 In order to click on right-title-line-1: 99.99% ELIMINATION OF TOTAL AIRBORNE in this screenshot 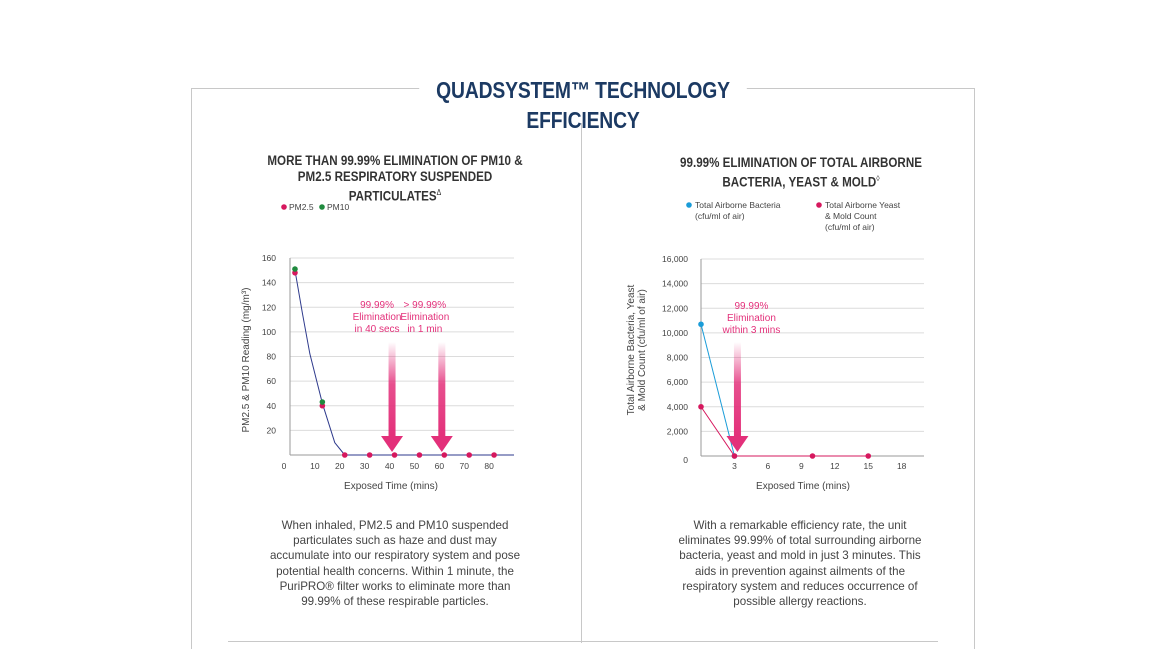, I will do `click(801, 162)`.